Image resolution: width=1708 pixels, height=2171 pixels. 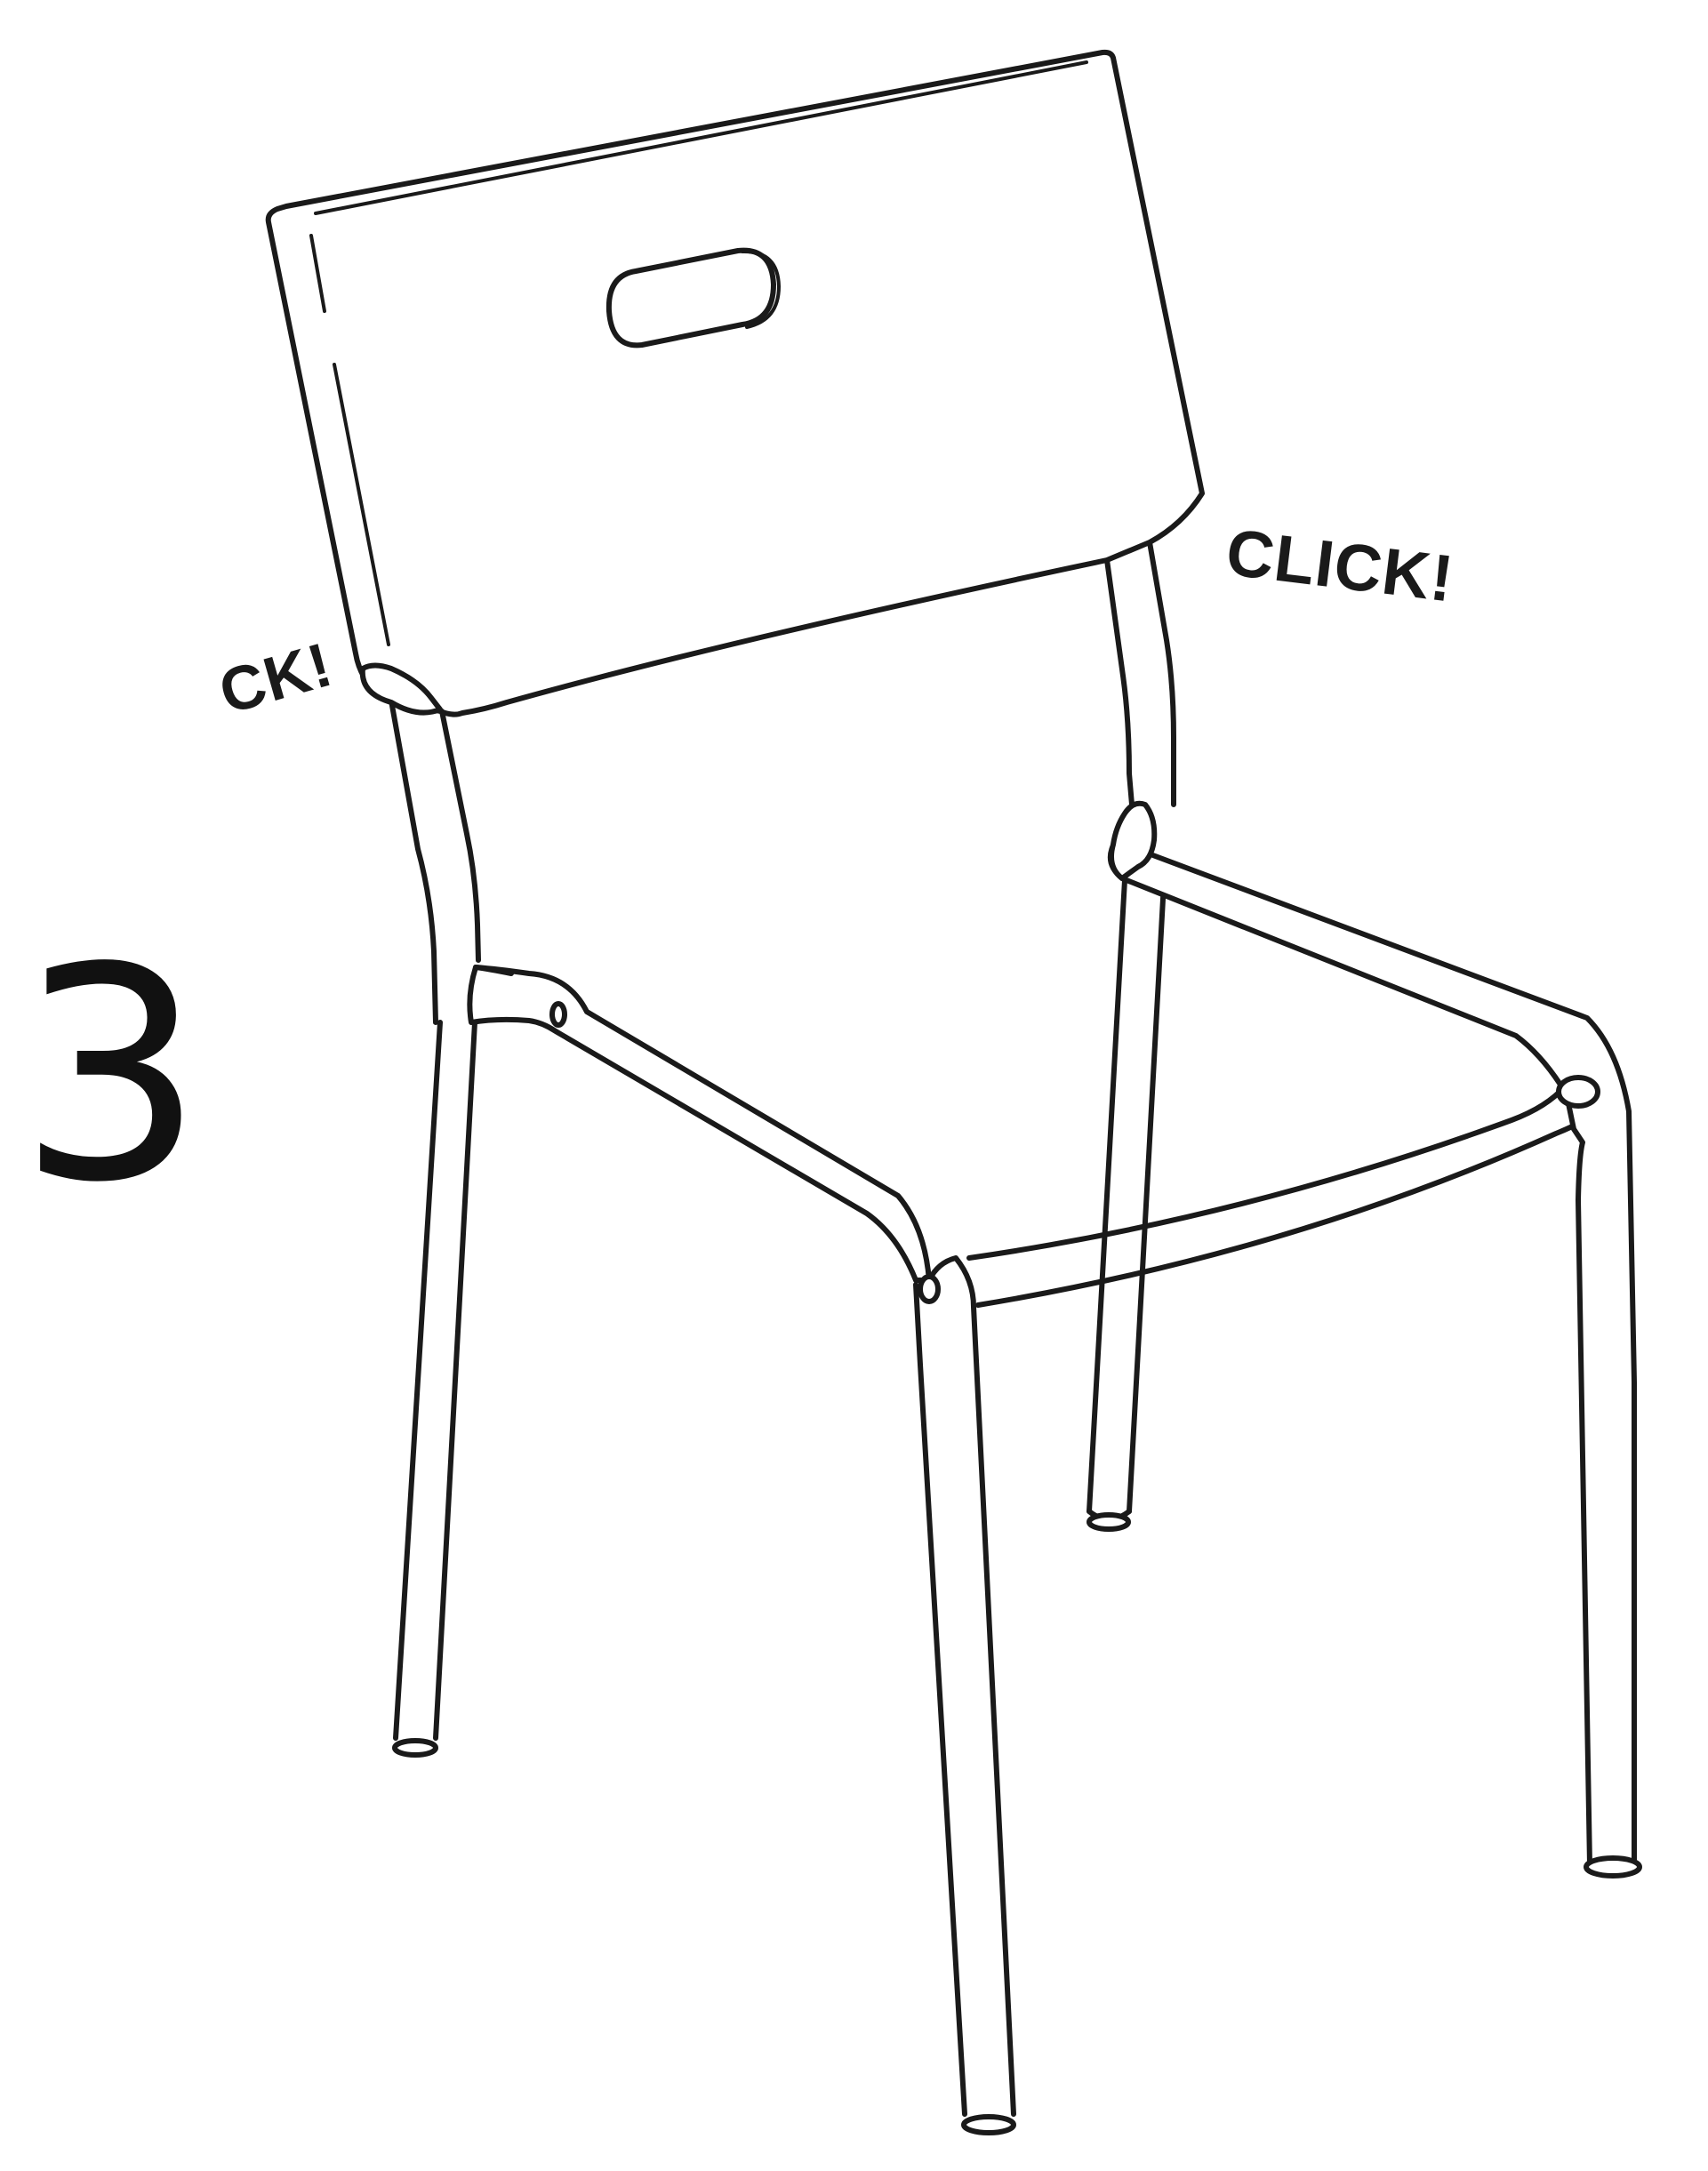 I want to click on front-seat-rail, so click(x=1280, y=1196).